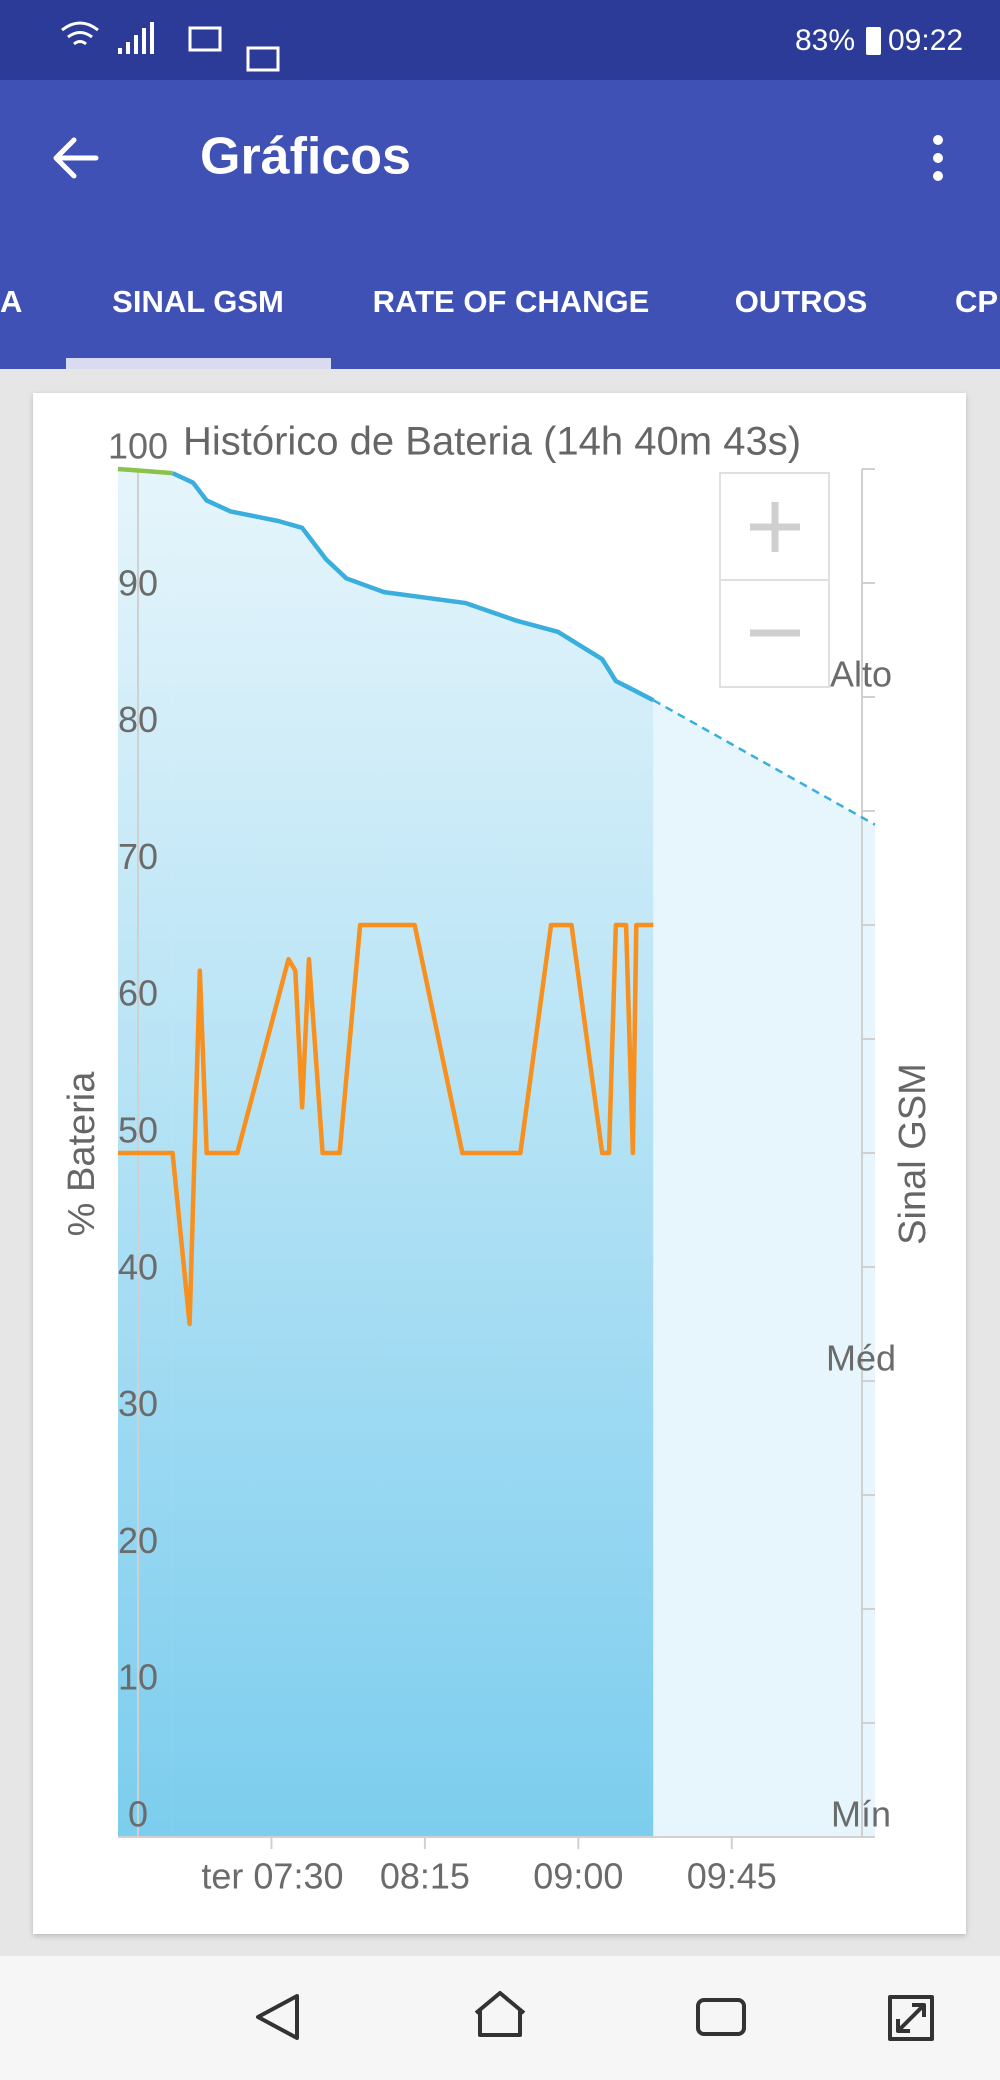 The image size is (1000, 2080). I want to click on menu-button, so click(938, 158).